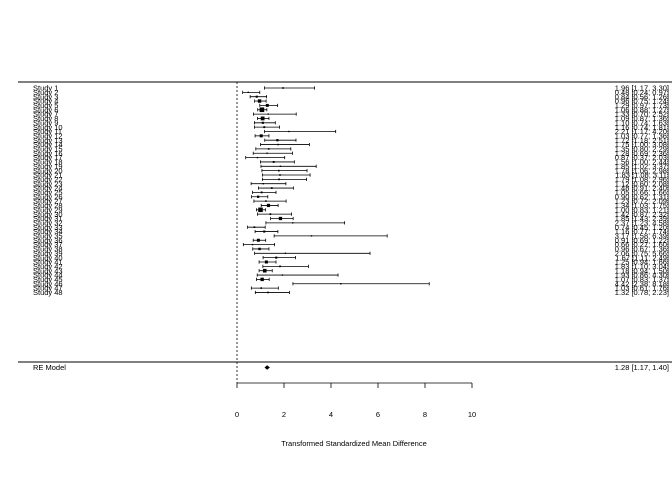 Image resolution: width=672 pixels, height=480 pixels. Describe the element at coordinates (351, 236) in the screenshot. I see `study-row: Study 35 3.17 [1.58, 6.39]` at that location.